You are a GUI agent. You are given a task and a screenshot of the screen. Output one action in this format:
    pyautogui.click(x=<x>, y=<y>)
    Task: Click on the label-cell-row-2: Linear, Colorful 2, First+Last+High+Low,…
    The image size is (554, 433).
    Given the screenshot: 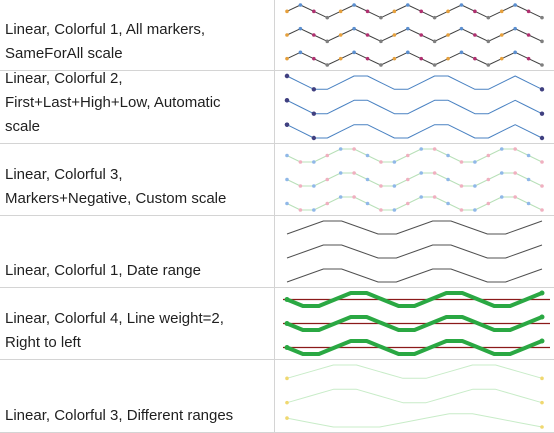 What is the action you would take?
    pyautogui.click(x=137, y=107)
    